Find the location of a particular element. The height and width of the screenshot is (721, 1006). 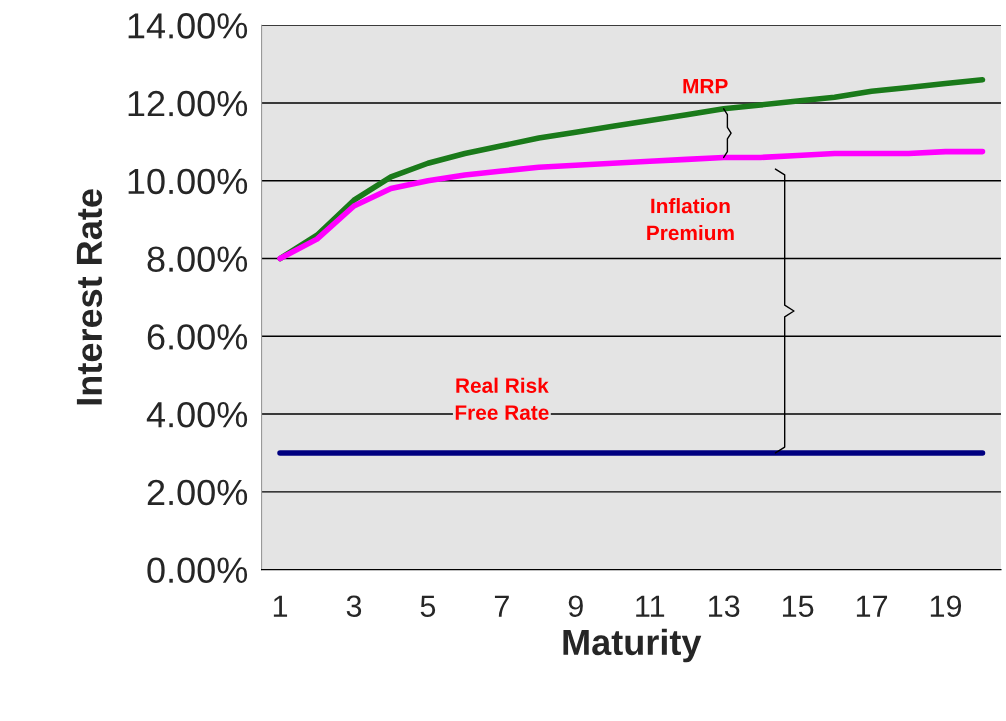

y-tick-label: 0.00% is located at coordinates (197, 570).